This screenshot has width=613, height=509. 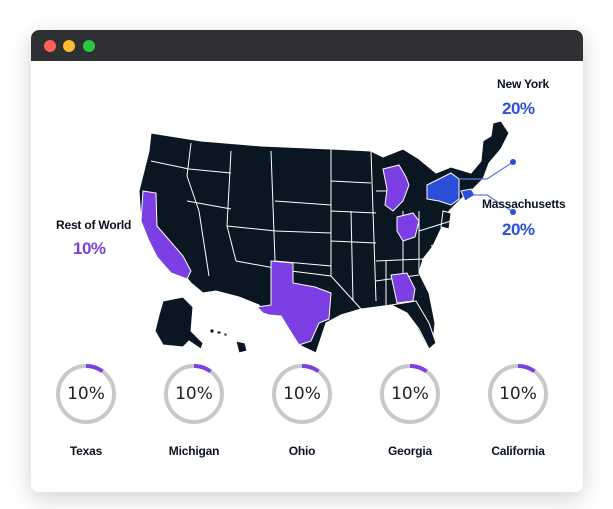 What do you see at coordinates (408, 227) in the screenshot?
I see `state-ohio` at bounding box center [408, 227].